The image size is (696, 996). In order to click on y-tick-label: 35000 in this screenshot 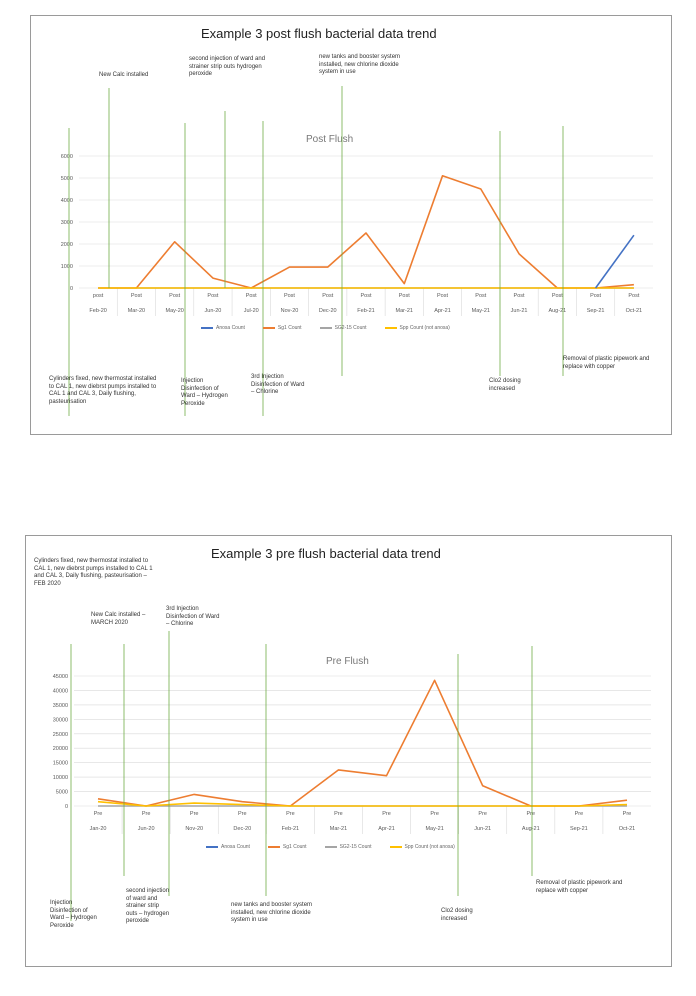, I will do `click(60, 706)`.